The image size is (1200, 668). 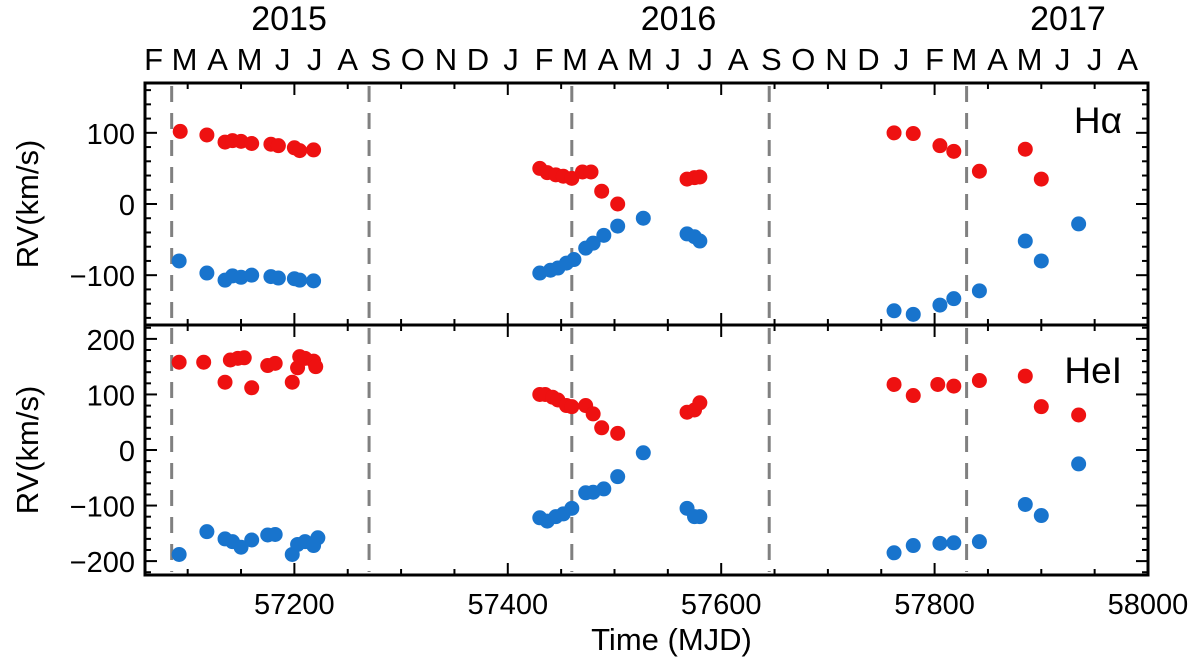 I want to click on panel-line-label: Hα, so click(x=1098, y=120).